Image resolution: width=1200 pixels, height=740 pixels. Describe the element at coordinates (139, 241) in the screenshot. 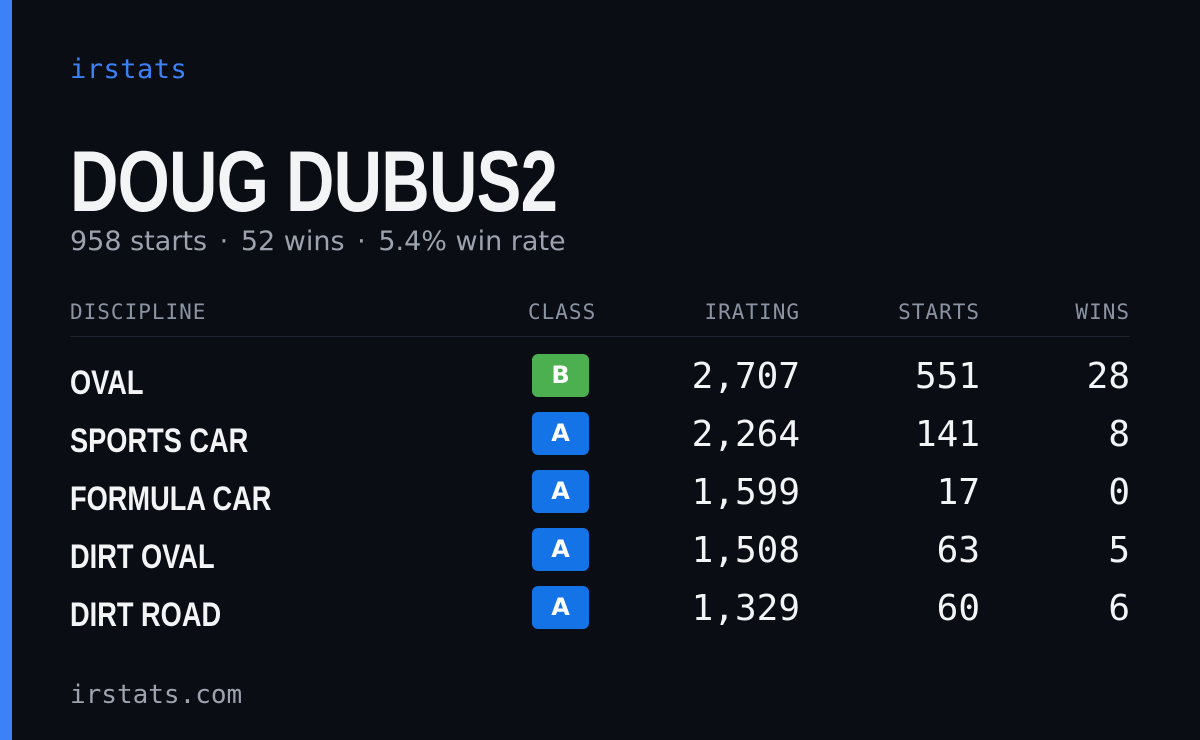

I see `summary-starts: 958 starts` at that location.